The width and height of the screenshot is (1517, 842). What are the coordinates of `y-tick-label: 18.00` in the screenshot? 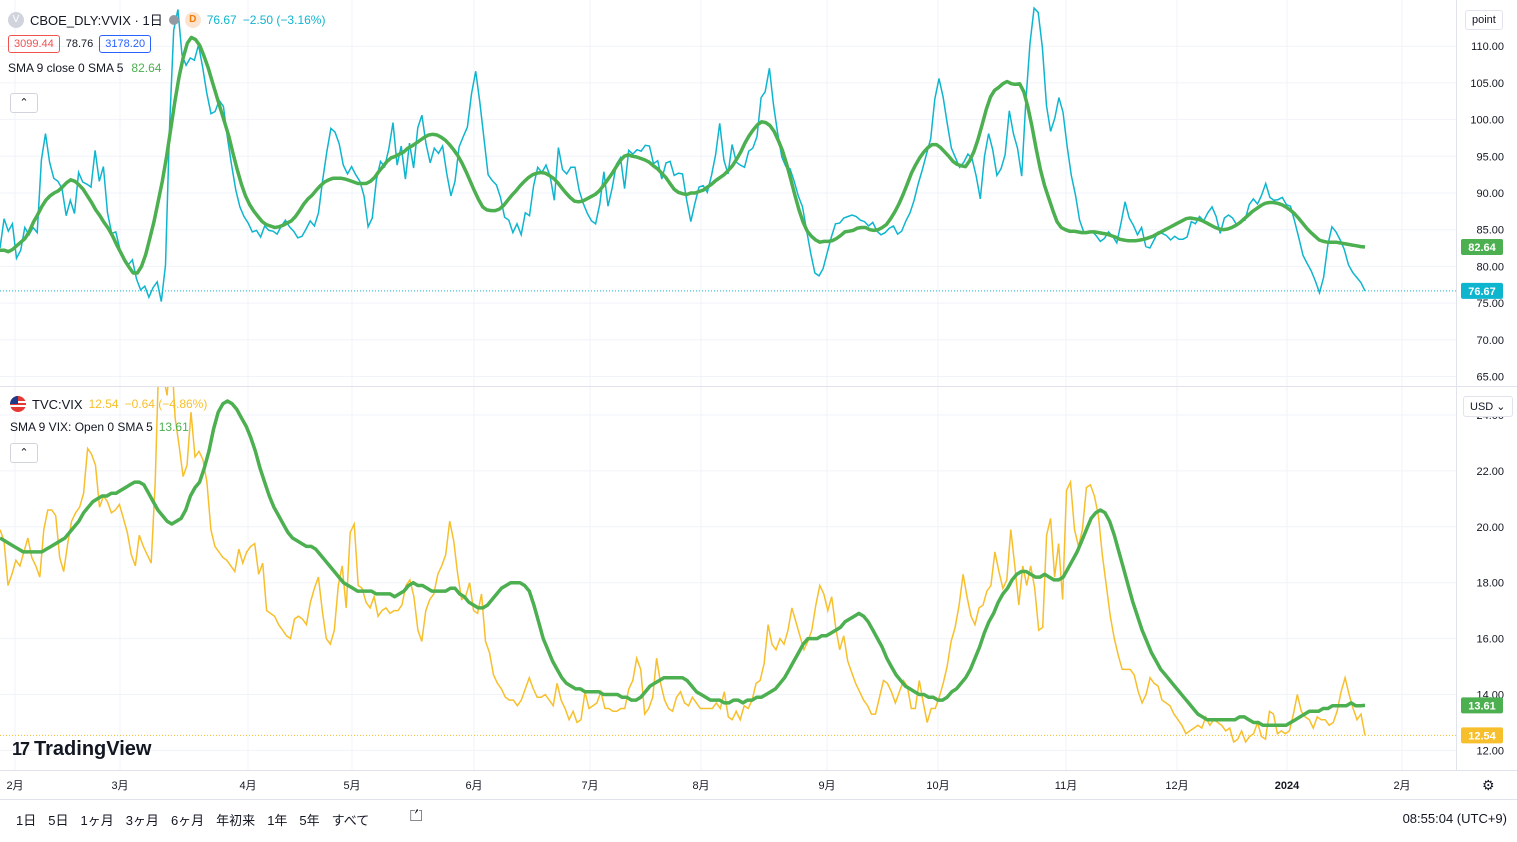 It's located at (1490, 584).